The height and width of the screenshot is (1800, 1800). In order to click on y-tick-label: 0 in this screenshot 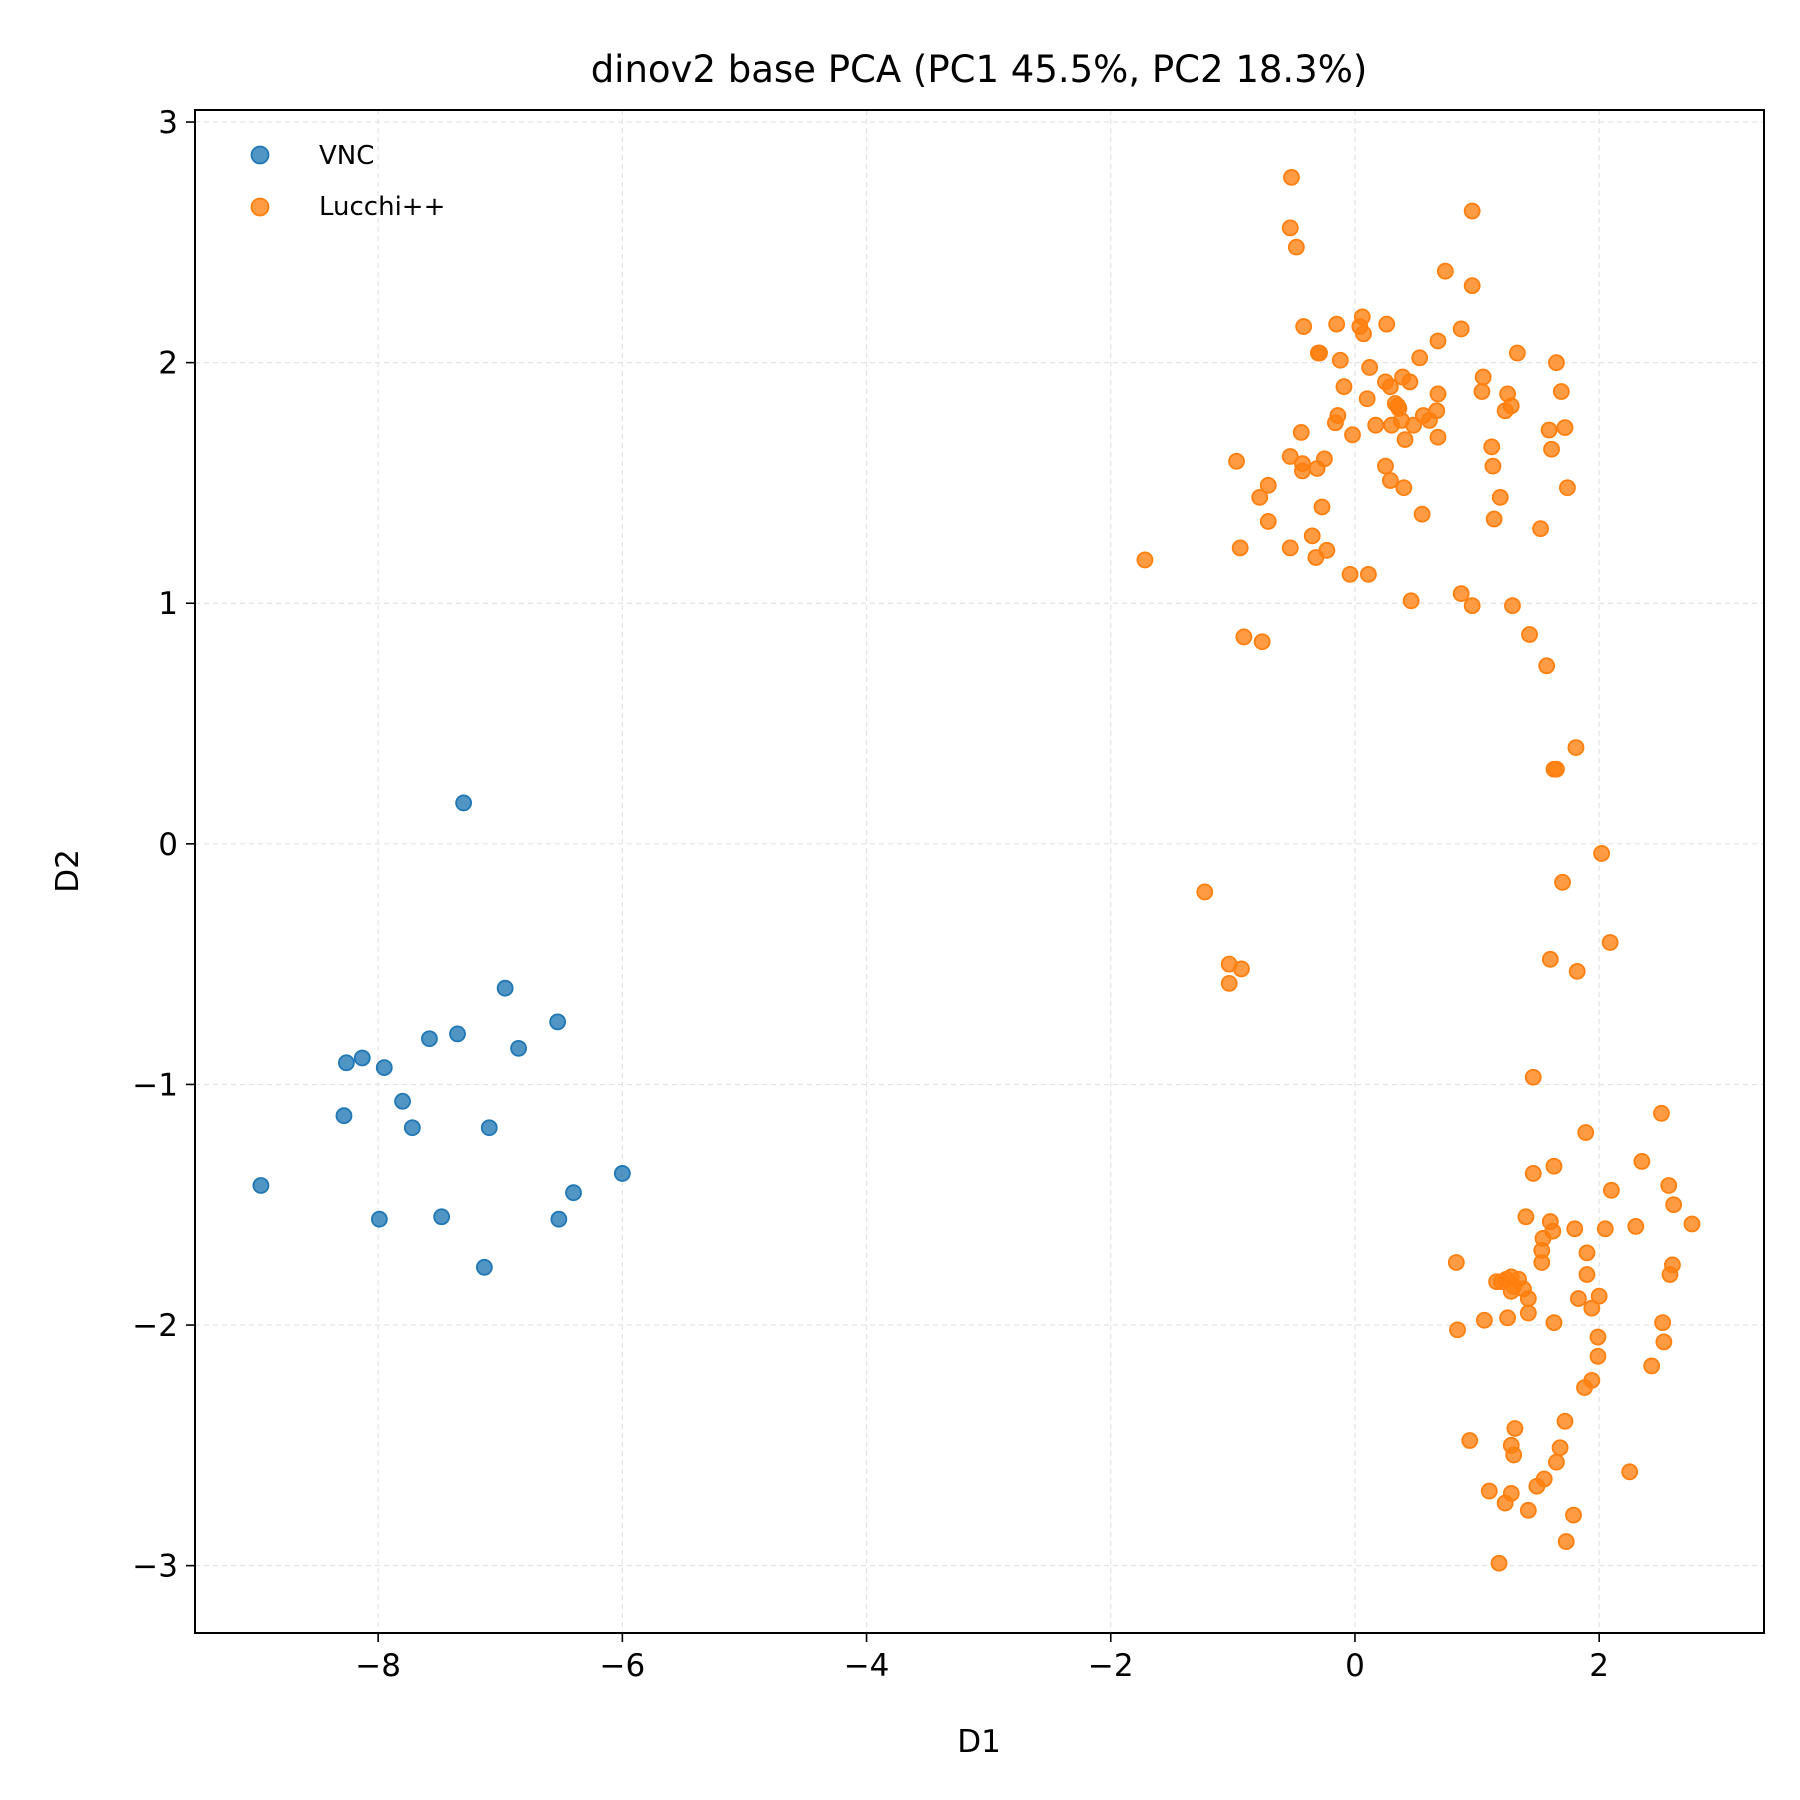, I will do `click(168, 845)`.